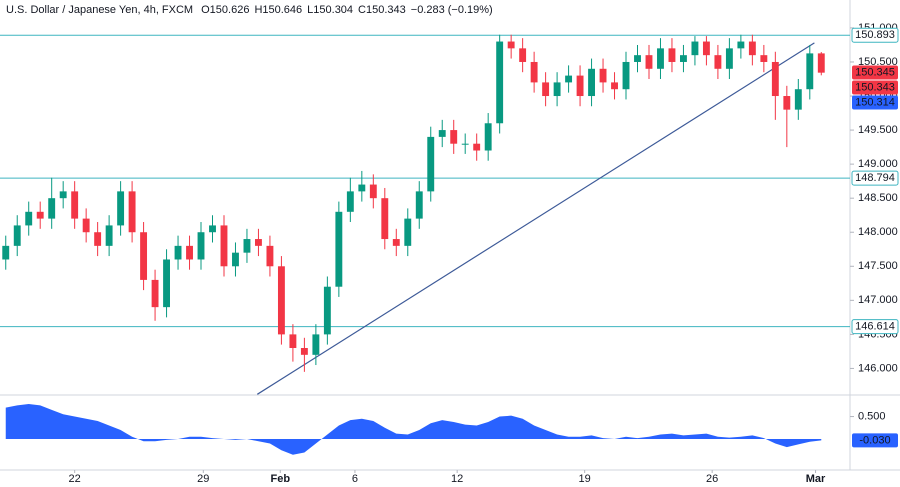  Describe the element at coordinates (875, 72) in the screenshot. I see `price-tag-label: 150.345` at that location.